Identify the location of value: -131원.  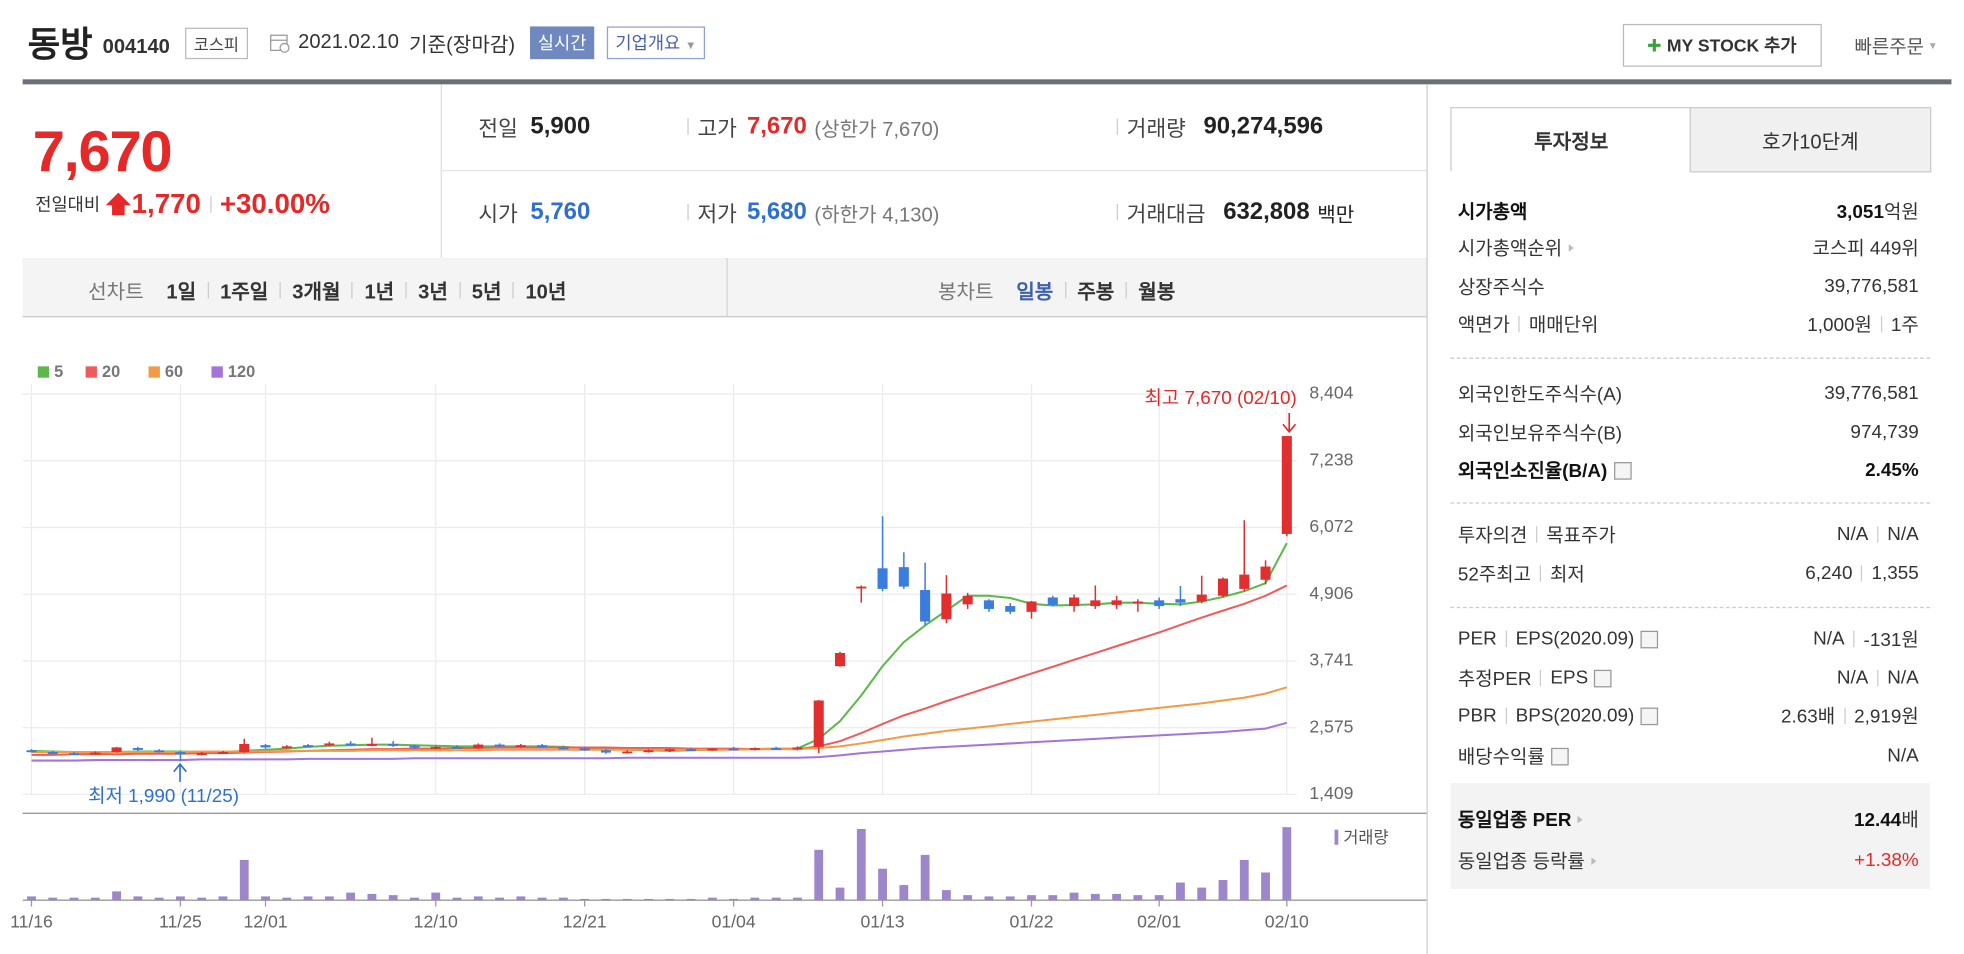
(1891, 640).